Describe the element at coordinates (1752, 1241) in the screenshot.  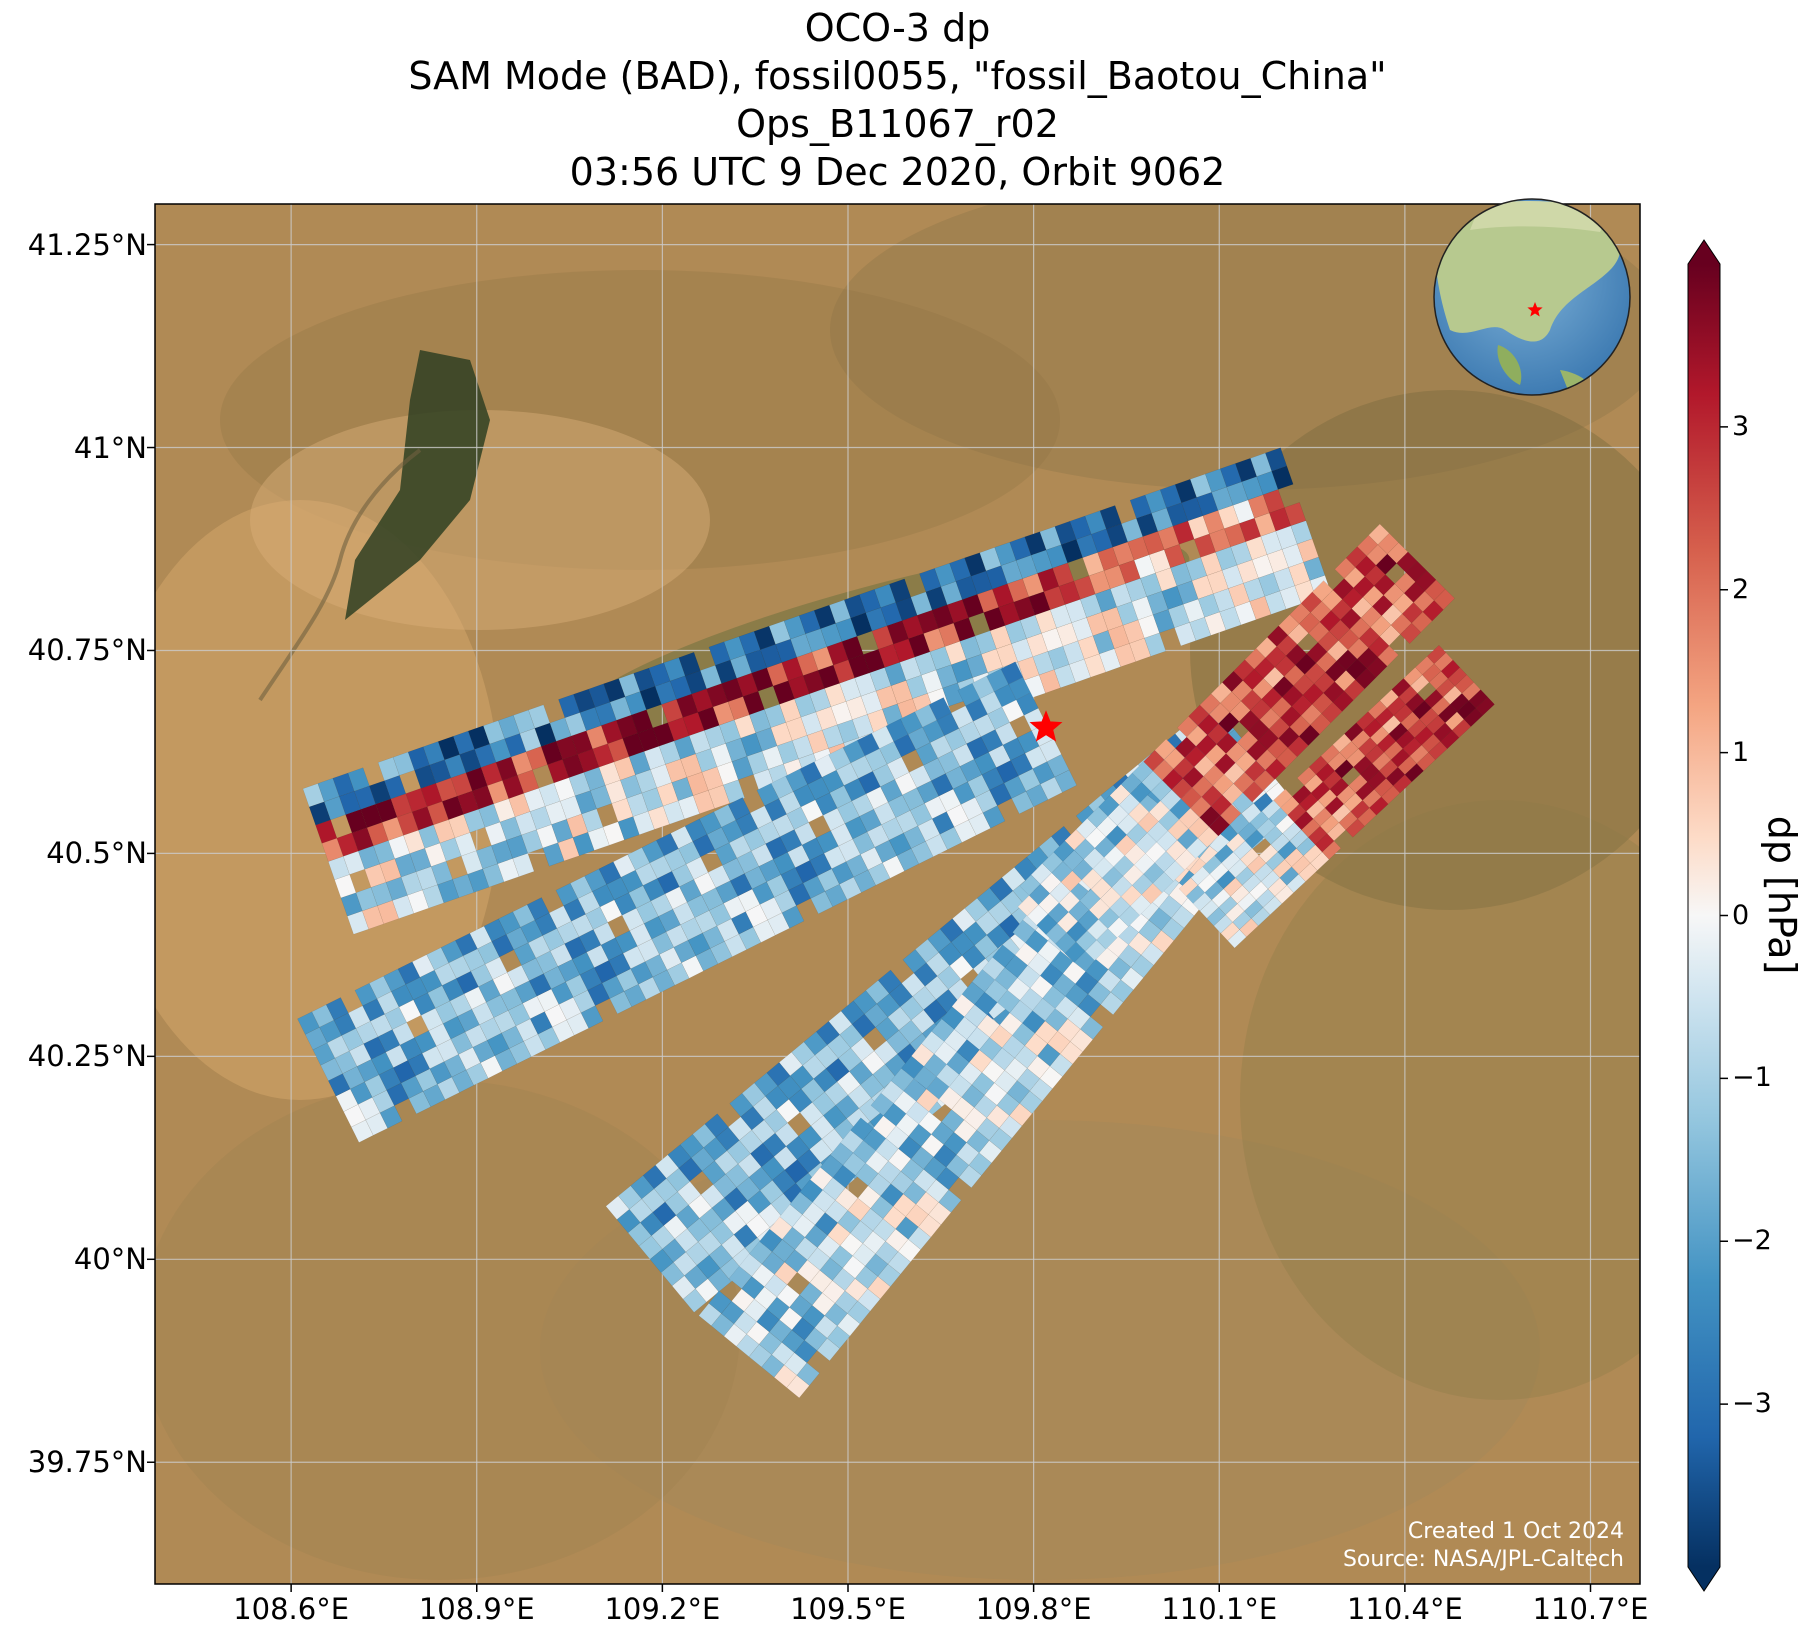
I see `colorbar-tick-label: −2` at that location.